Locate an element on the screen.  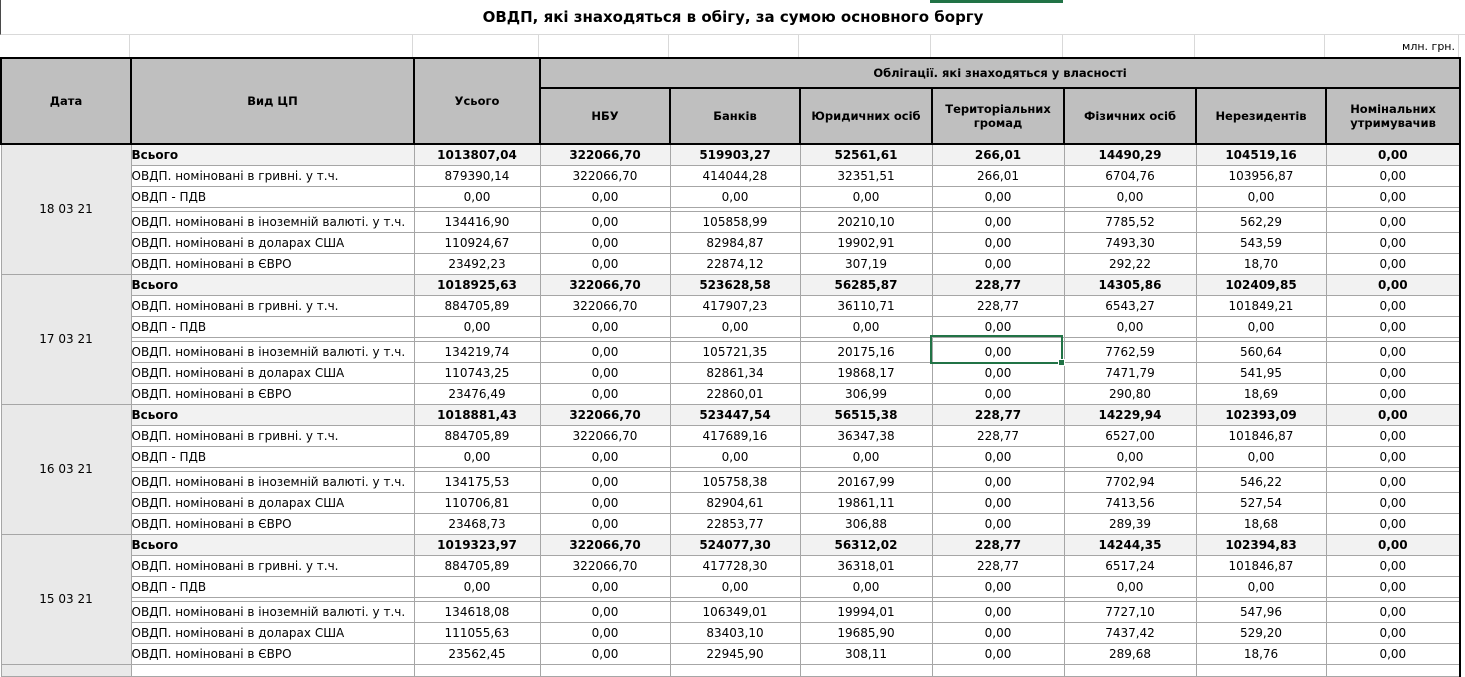
value-cell: 22860,01 is located at coordinates (735, 393).